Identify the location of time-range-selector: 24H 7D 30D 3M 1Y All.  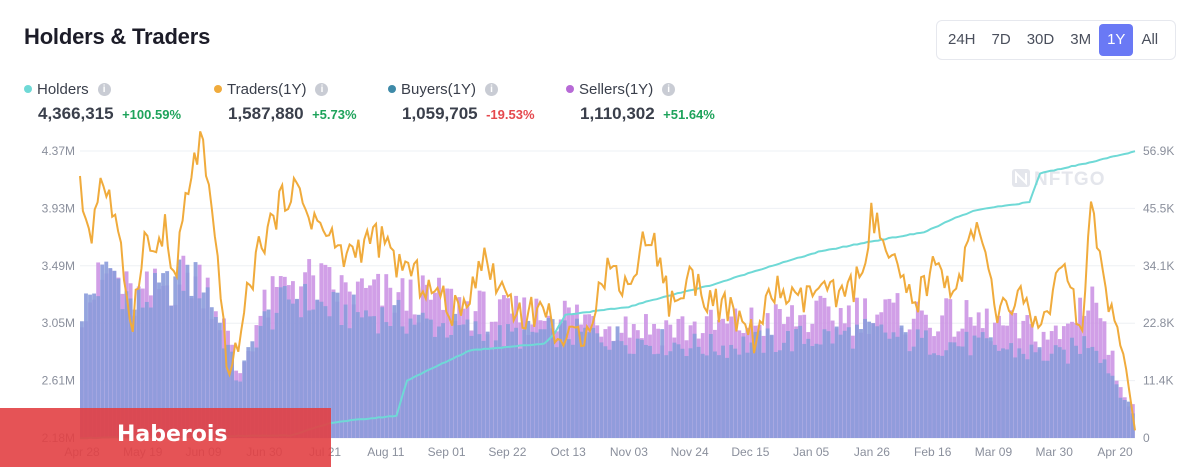
(1056, 40).